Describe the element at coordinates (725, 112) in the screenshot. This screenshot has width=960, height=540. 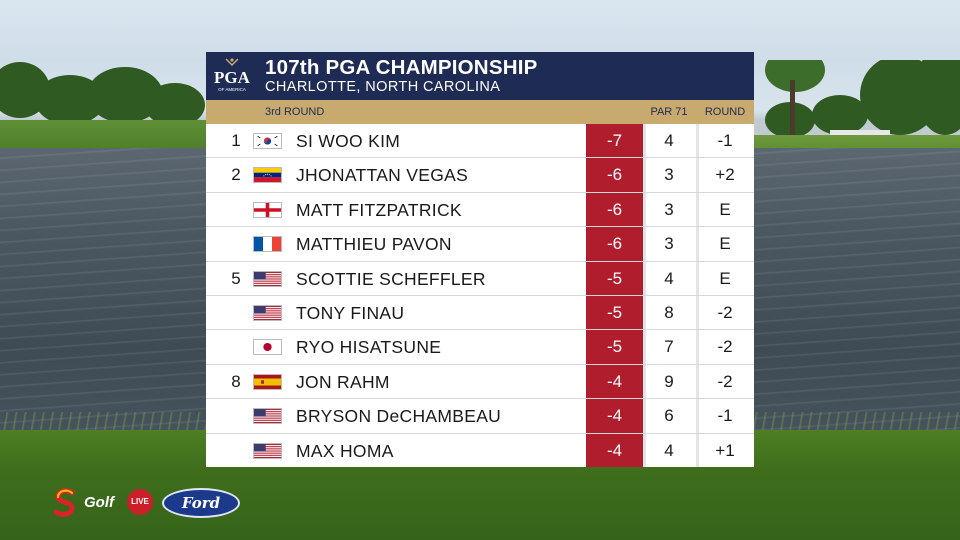
I see `round-column-header: ROUND` at that location.